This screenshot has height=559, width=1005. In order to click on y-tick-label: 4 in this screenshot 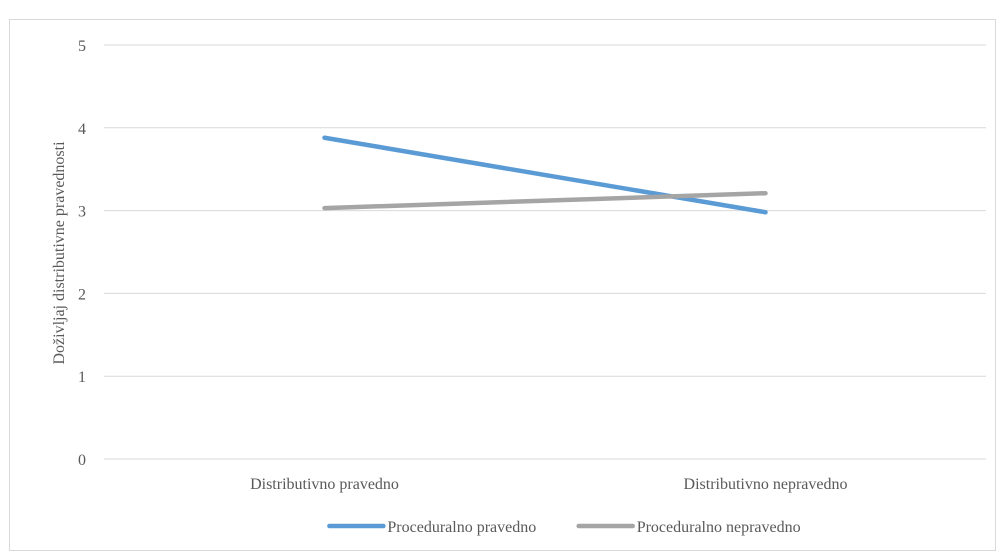, I will do `click(82, 129)`.